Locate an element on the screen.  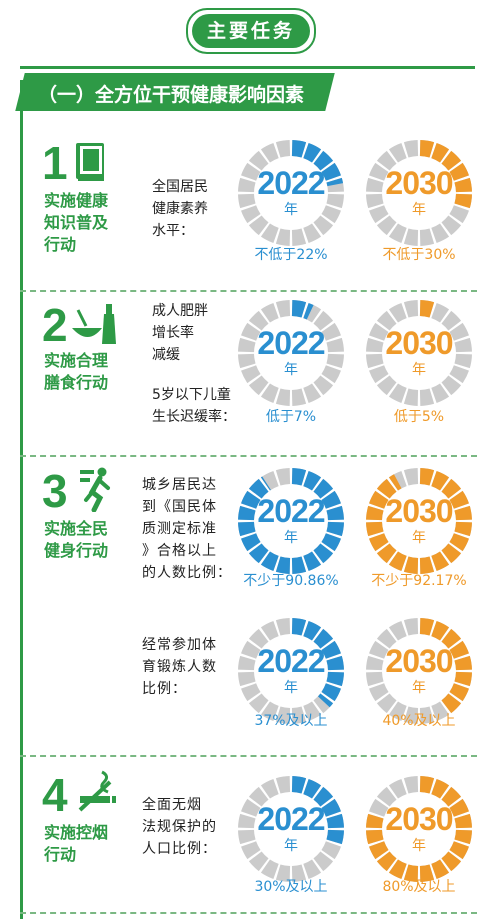
food-bottle-icon is located at coordinates (94, 324).